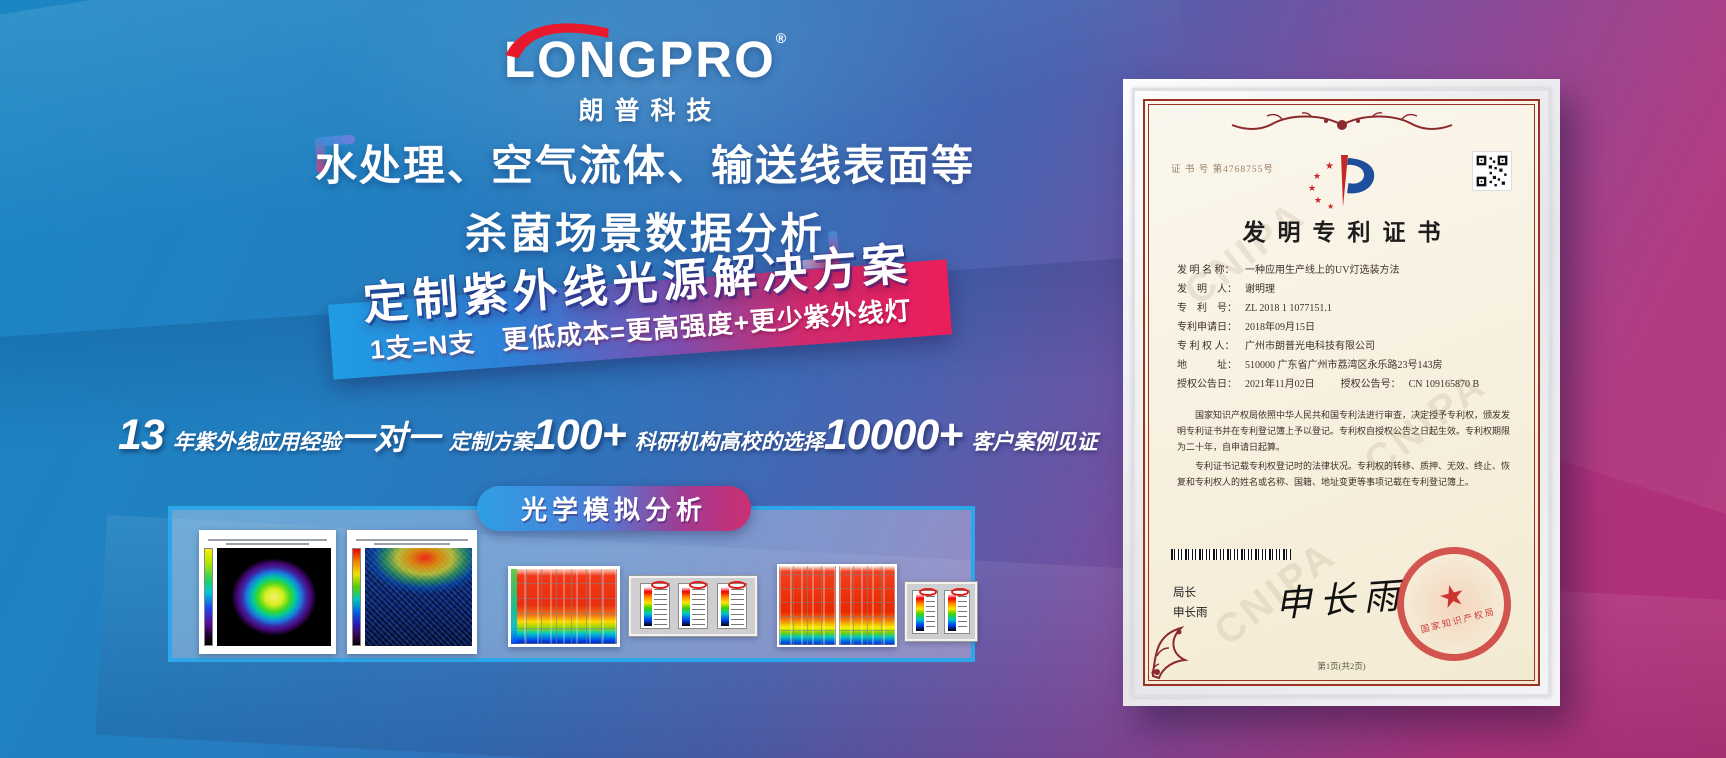  I want to click on director-label: 局长, so click(1184, 593).